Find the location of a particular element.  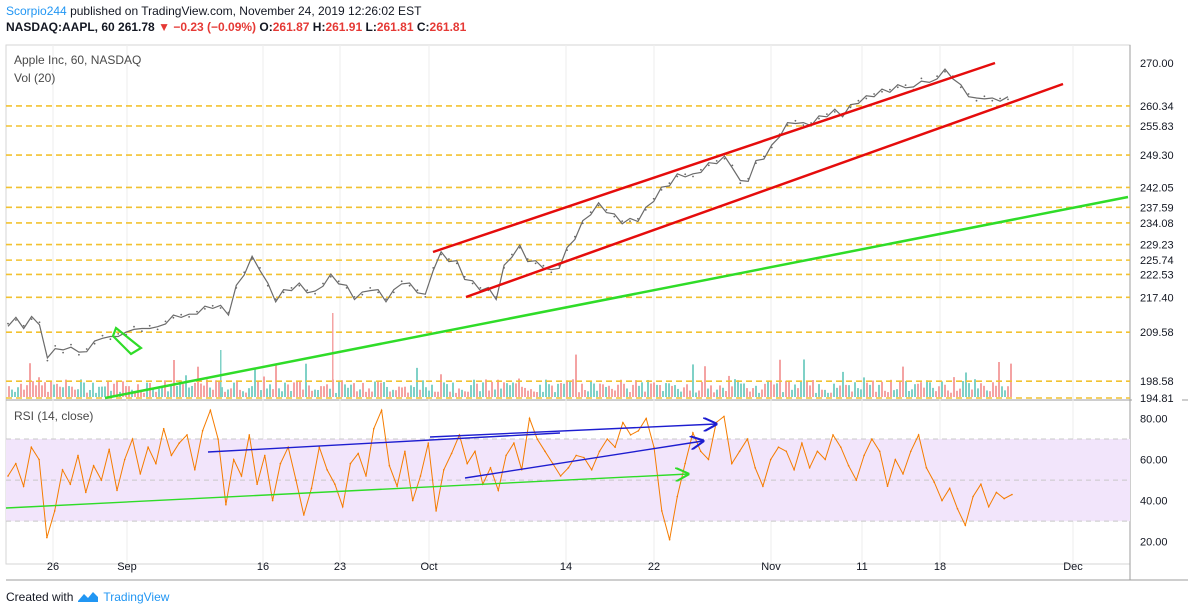

rsi-divergence-line is located at coordinates (384, 442).